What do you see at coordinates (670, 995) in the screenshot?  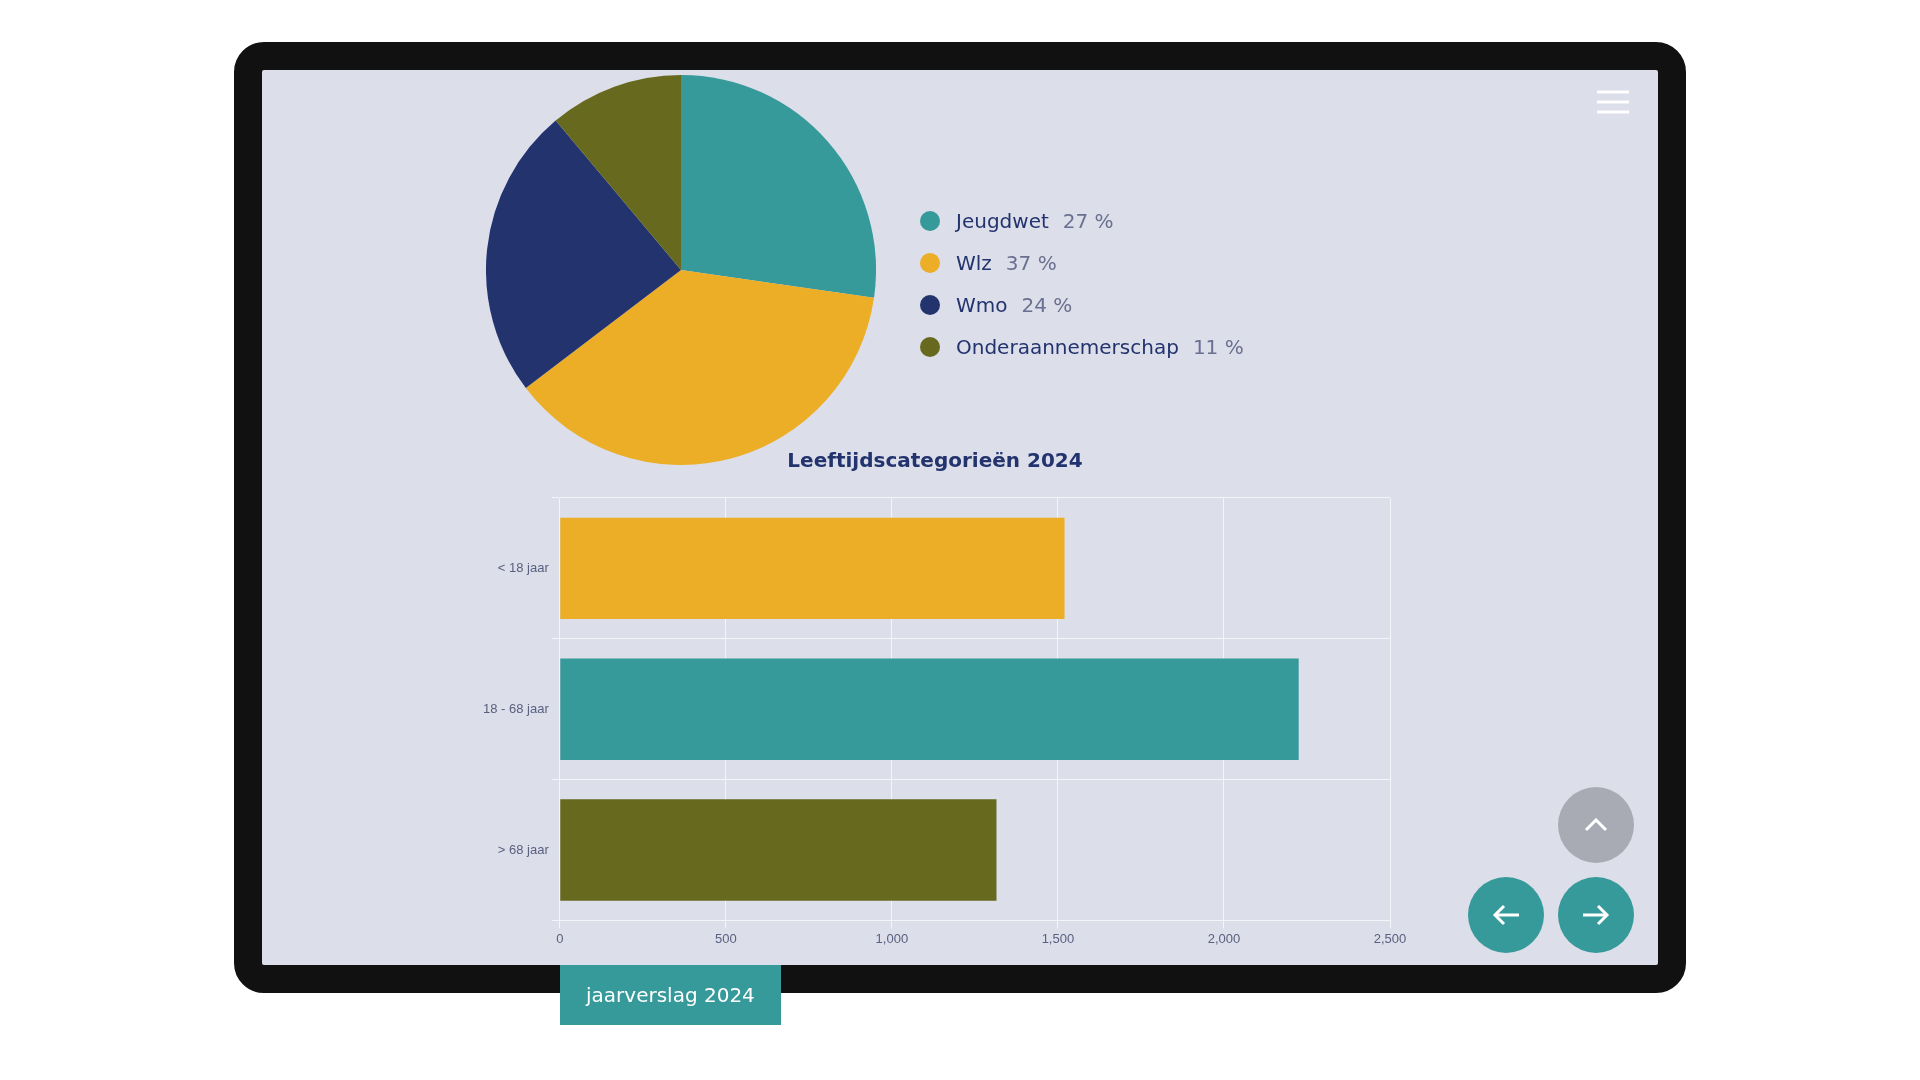 I see `text: jaarverslag 2024` at bounding box center [670, 995].